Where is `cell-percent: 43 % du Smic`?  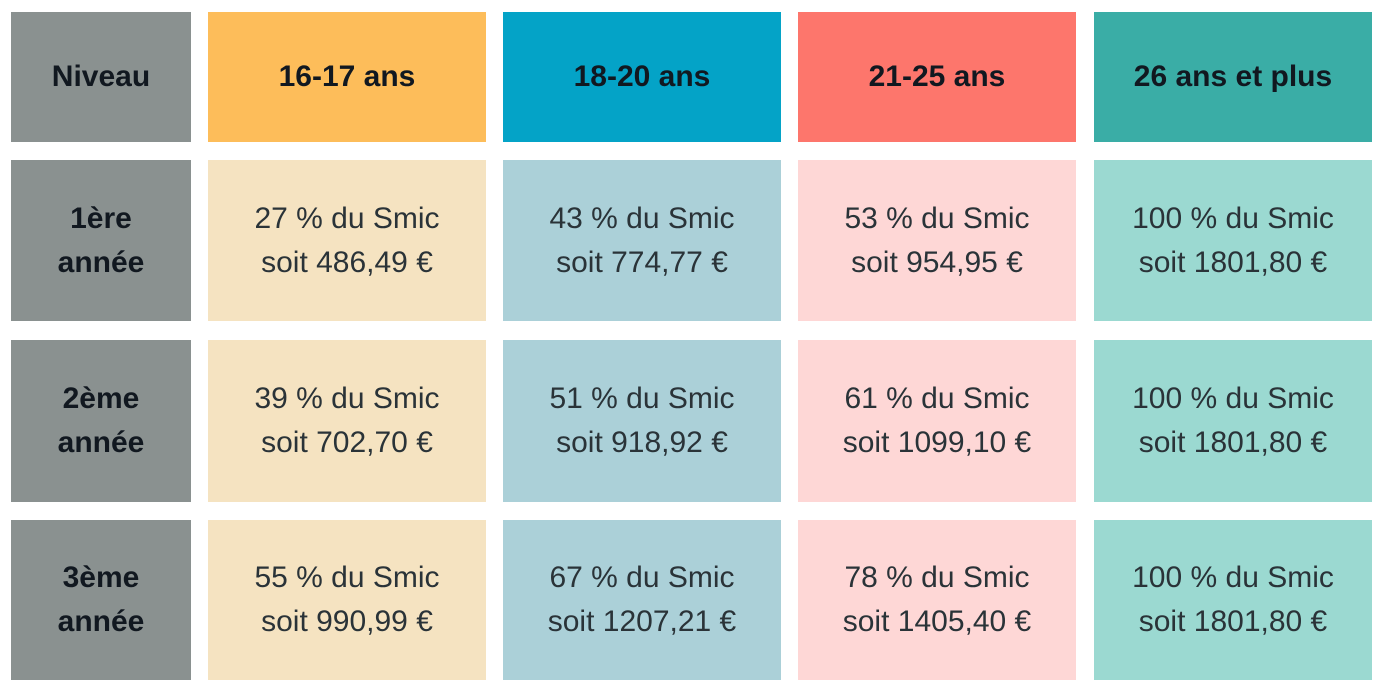 cell-percent: 43 % du Smic is located at coordinates (642, 218).